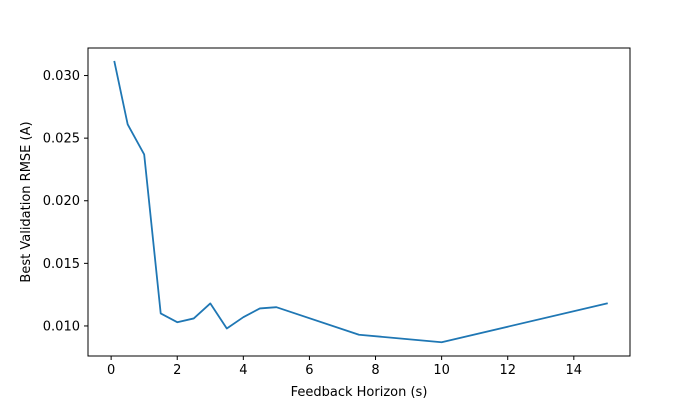 The height and width of the screenshot is (404, 700). What do you see at coordinates (507, 370) in the screenshot?
I see `x-tick-label: 12` at bounding box center [507, 370].